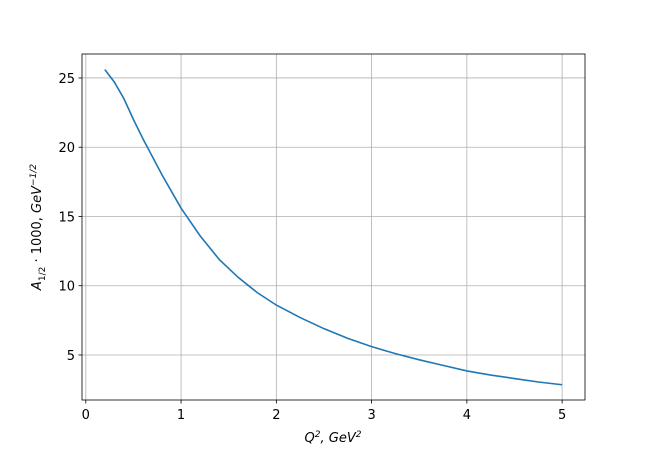 This screenshot has height=450, width=650. I want to click on y-tick-label: 10, so click(66, 287).